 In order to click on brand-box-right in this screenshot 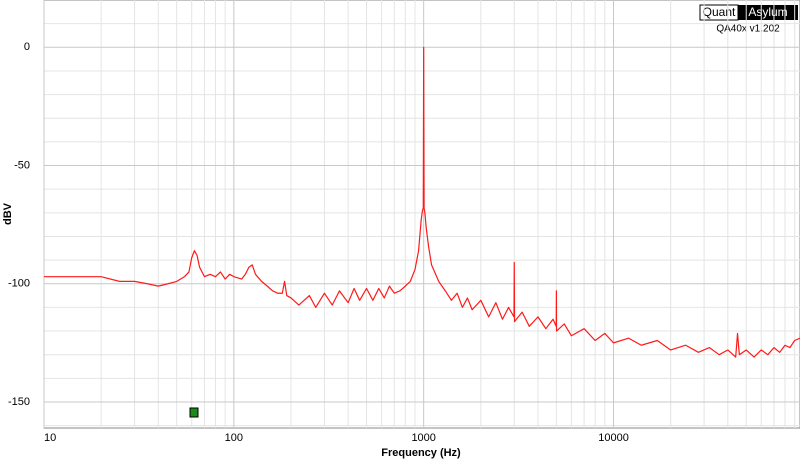, I will do `click(768, 12)`.